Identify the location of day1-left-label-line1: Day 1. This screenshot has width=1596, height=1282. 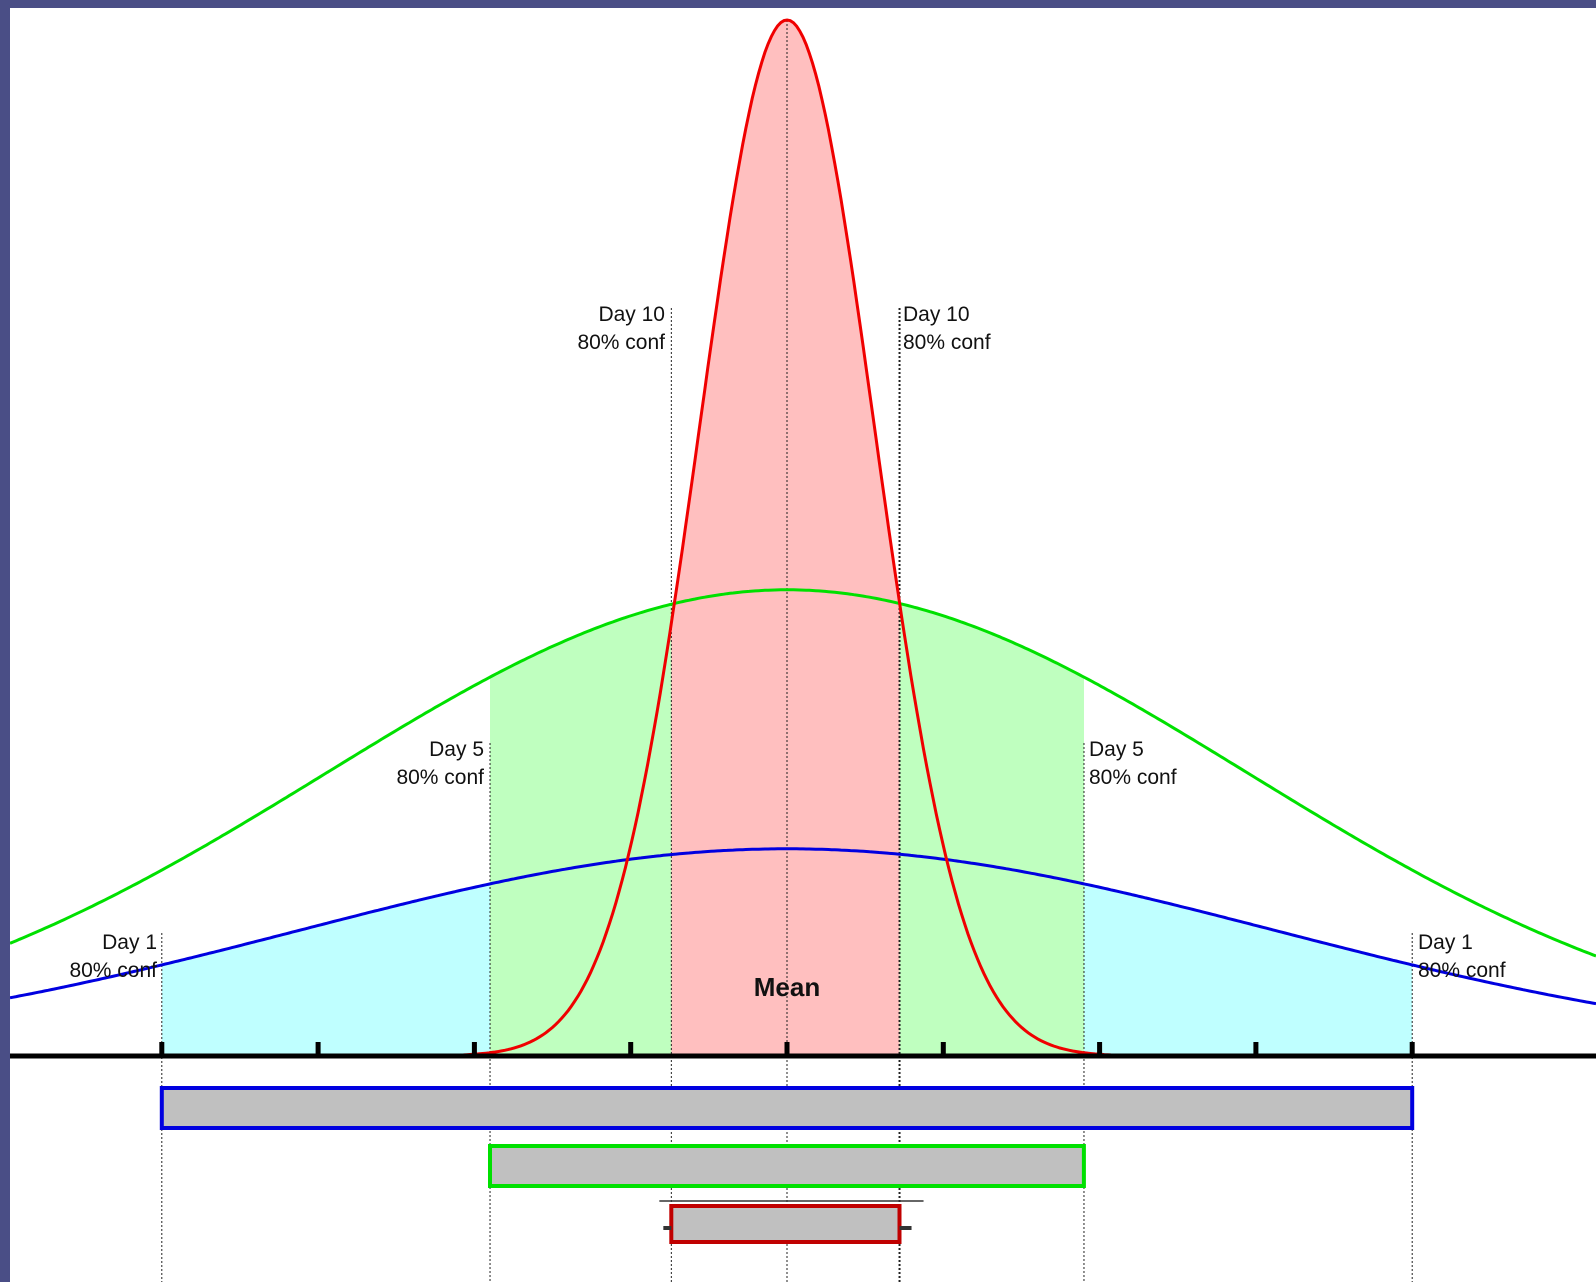
(129, 942).